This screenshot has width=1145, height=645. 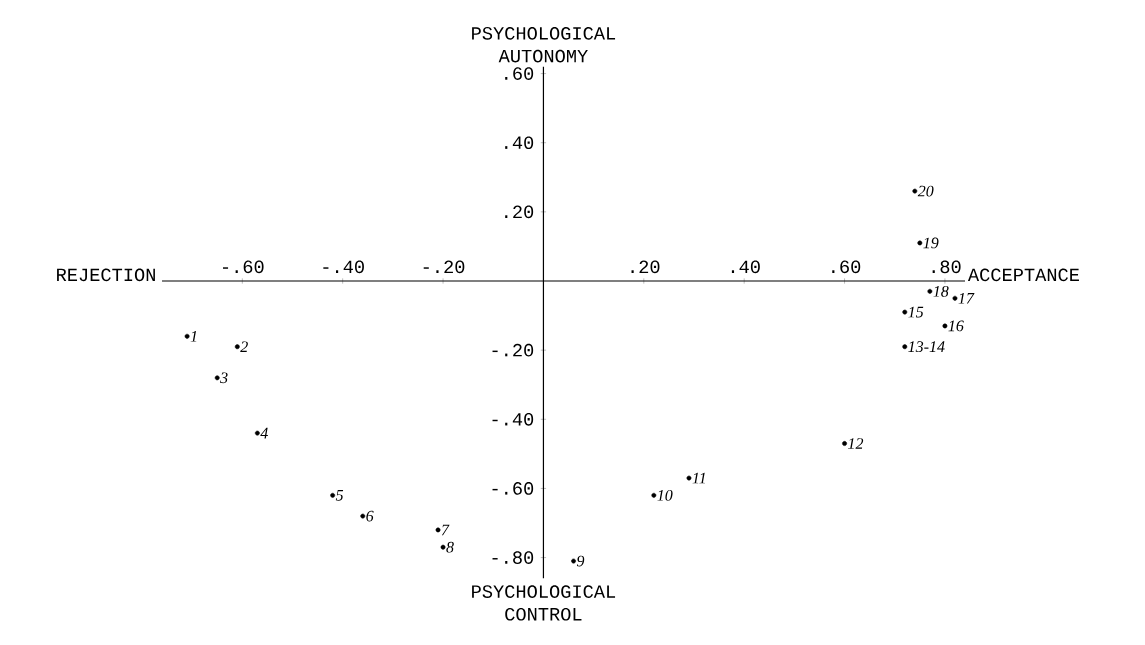 What do you see at coordinates (519, 143) in the screenshot?
I see `y-tick-label: .40` at bounding box center [519, 143].